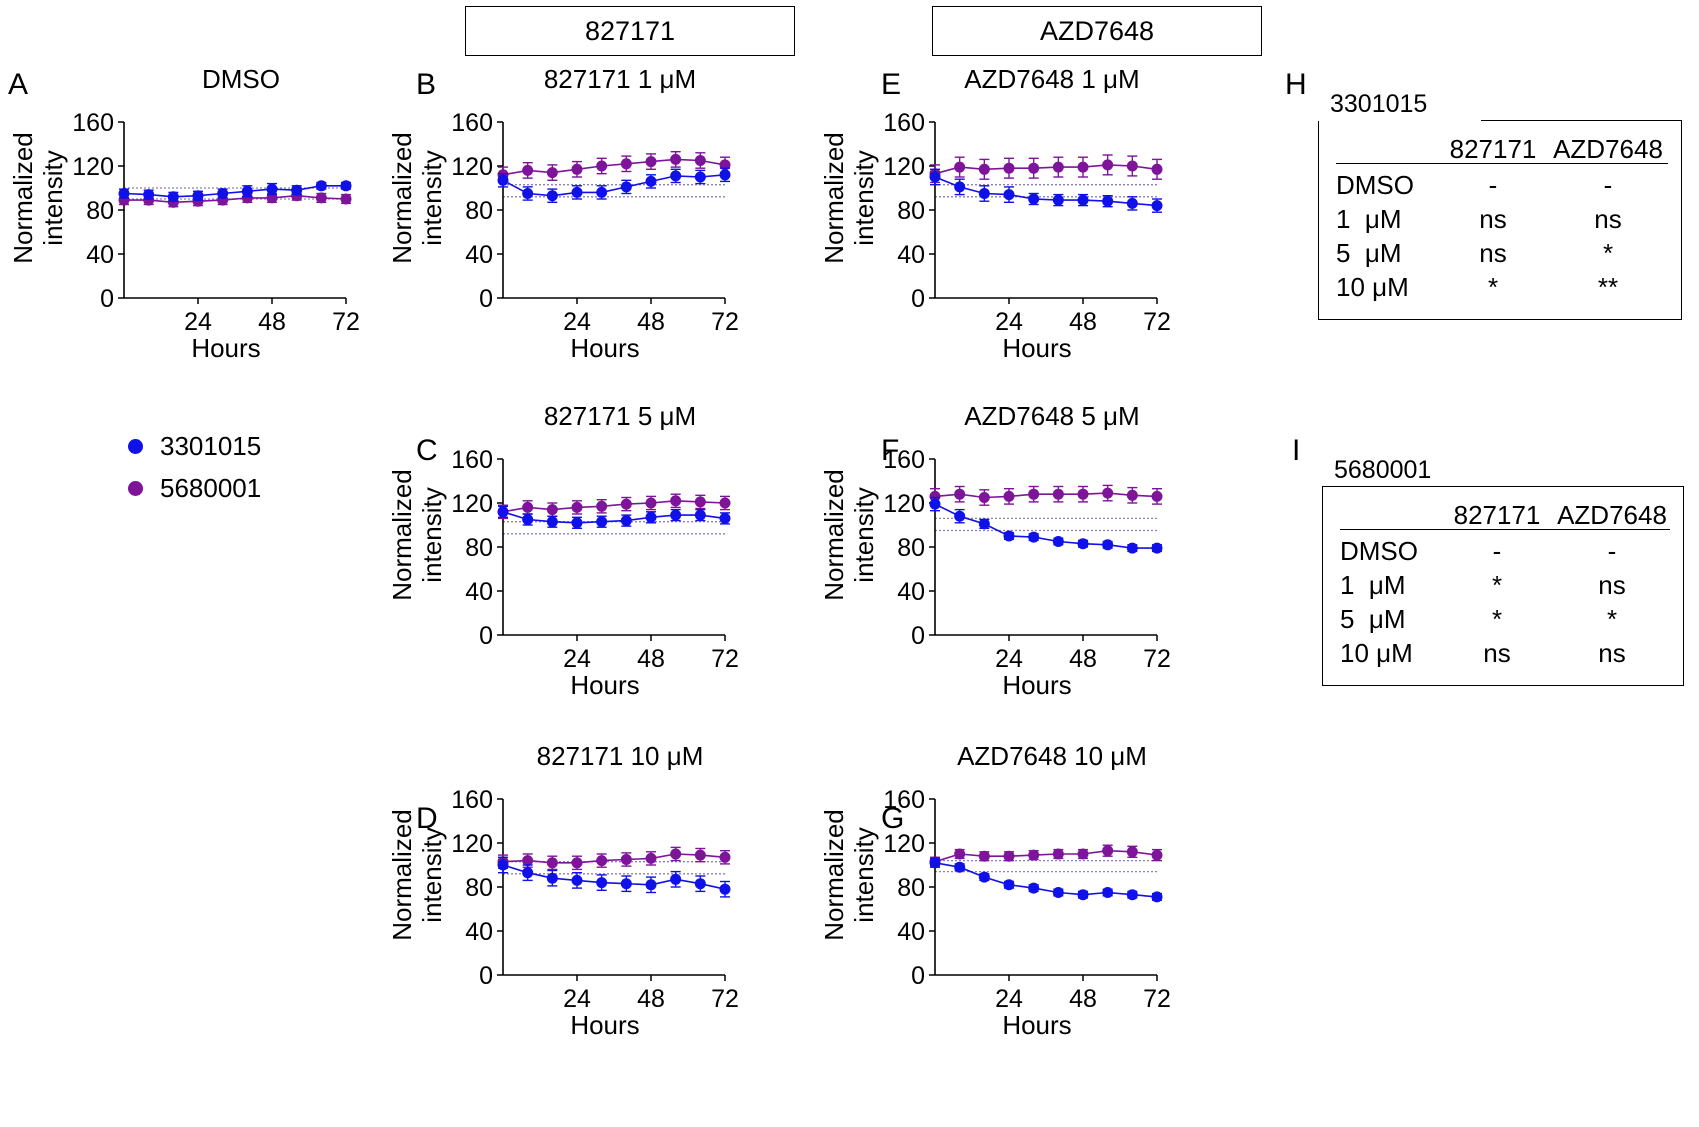 This screenshot has width=1699, height=1127. Describe the element at coordinates (1046, 856) in the screenshot. I see `chart-g-series-5680001-line` at that location.